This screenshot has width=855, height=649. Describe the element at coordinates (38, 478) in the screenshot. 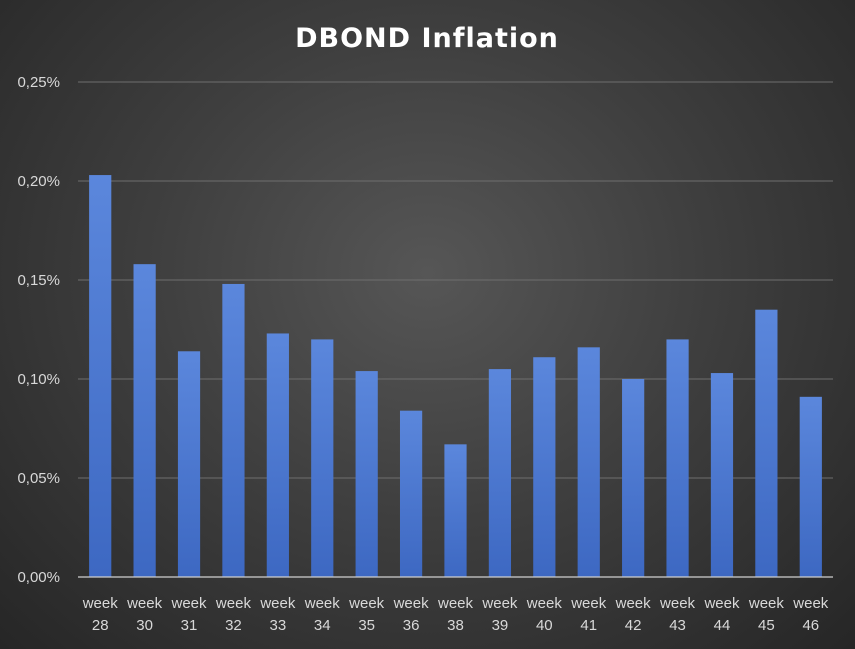

I see `y-tick-label: 0,05%` at that location.